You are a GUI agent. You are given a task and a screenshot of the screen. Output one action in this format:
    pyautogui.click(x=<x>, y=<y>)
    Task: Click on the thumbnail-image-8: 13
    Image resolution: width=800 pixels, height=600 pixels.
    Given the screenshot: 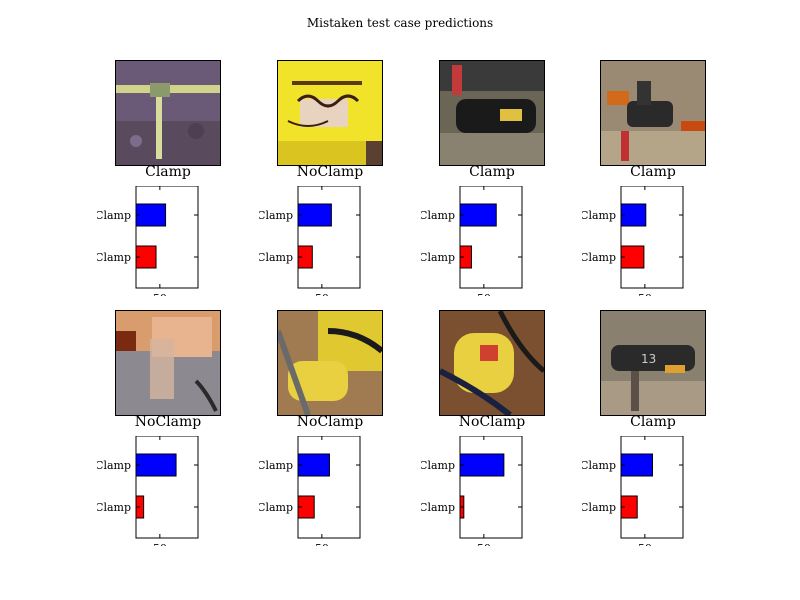 What is the action you would take?
    pyautogui.click(x=653, y=363)
    